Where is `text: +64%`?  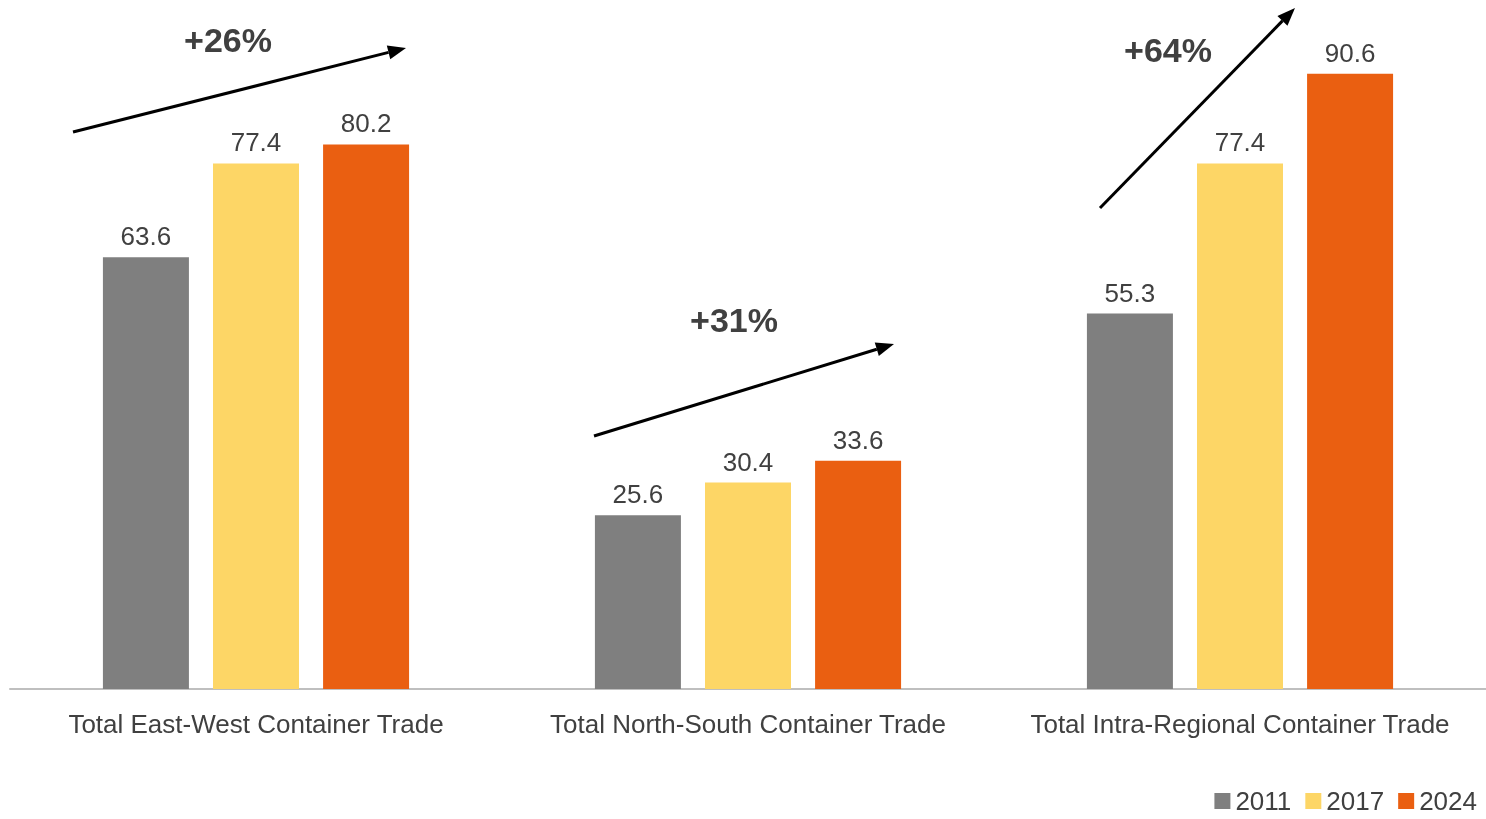
text: +64% is located at coordinates (1168, 50).